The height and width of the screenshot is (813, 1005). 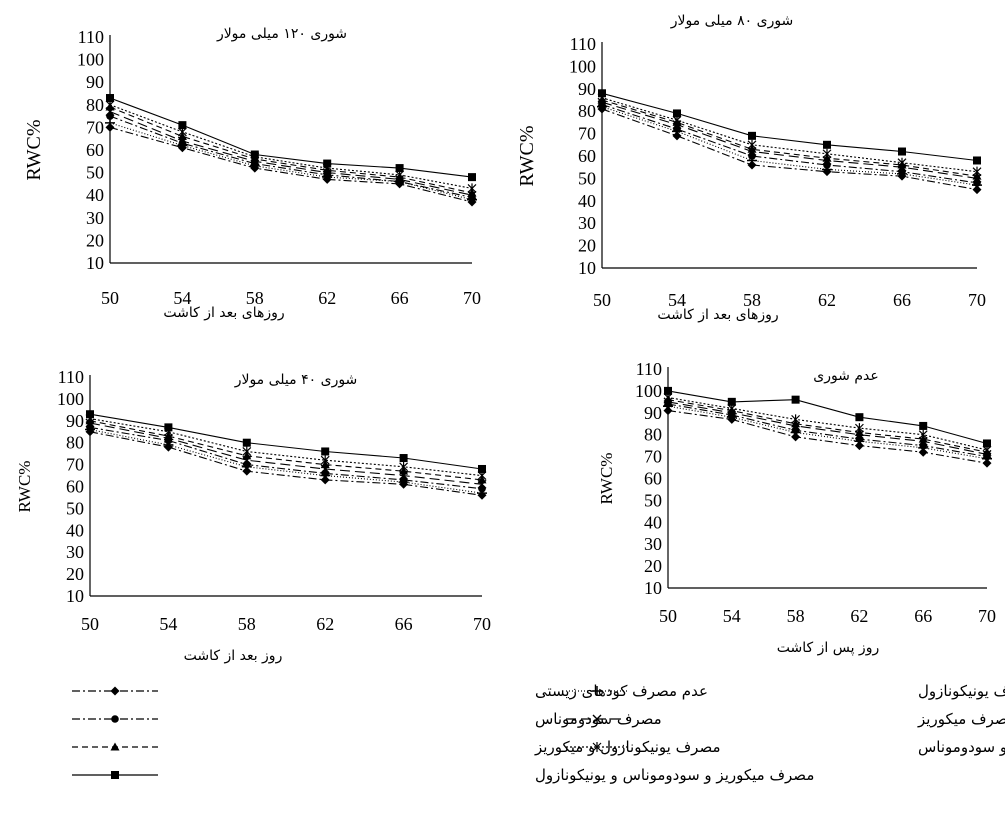 I want to click on x-axis-label: روز بعد از کاشت, so click(x=233, y=656).